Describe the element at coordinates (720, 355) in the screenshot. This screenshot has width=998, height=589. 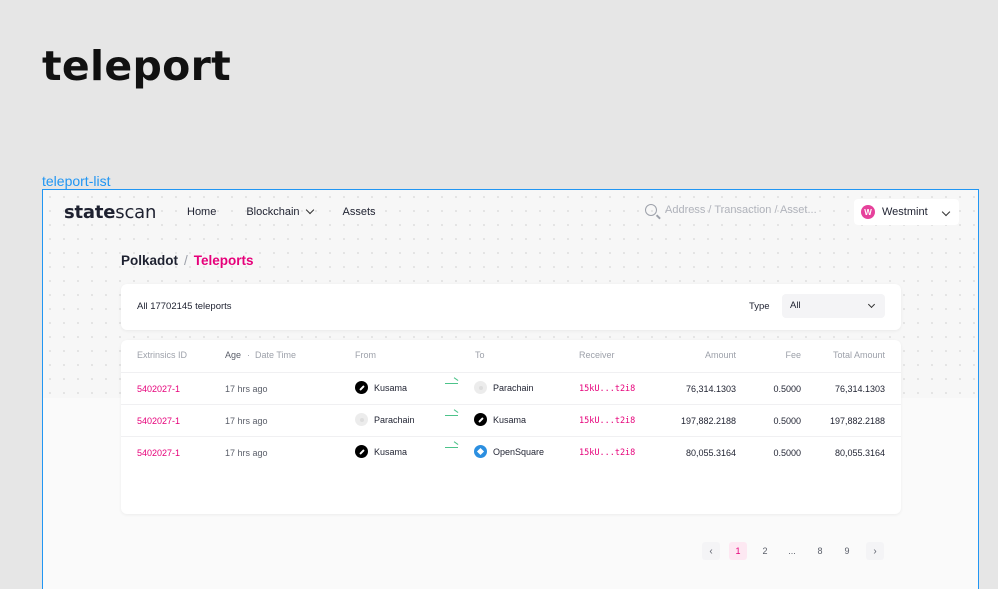
I see `header-amount: Amount` at that location.